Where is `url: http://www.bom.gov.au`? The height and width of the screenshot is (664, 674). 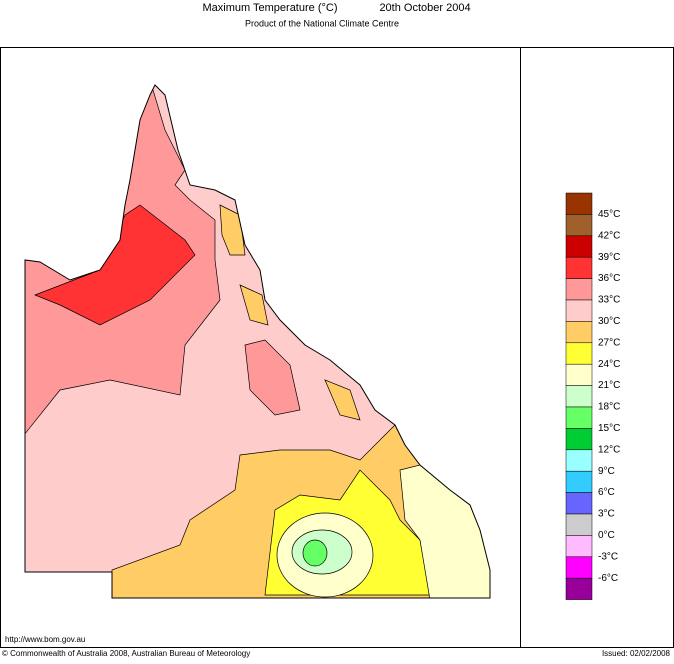 url: http://www.bom.gov.au is located at coordinates (45, 639).